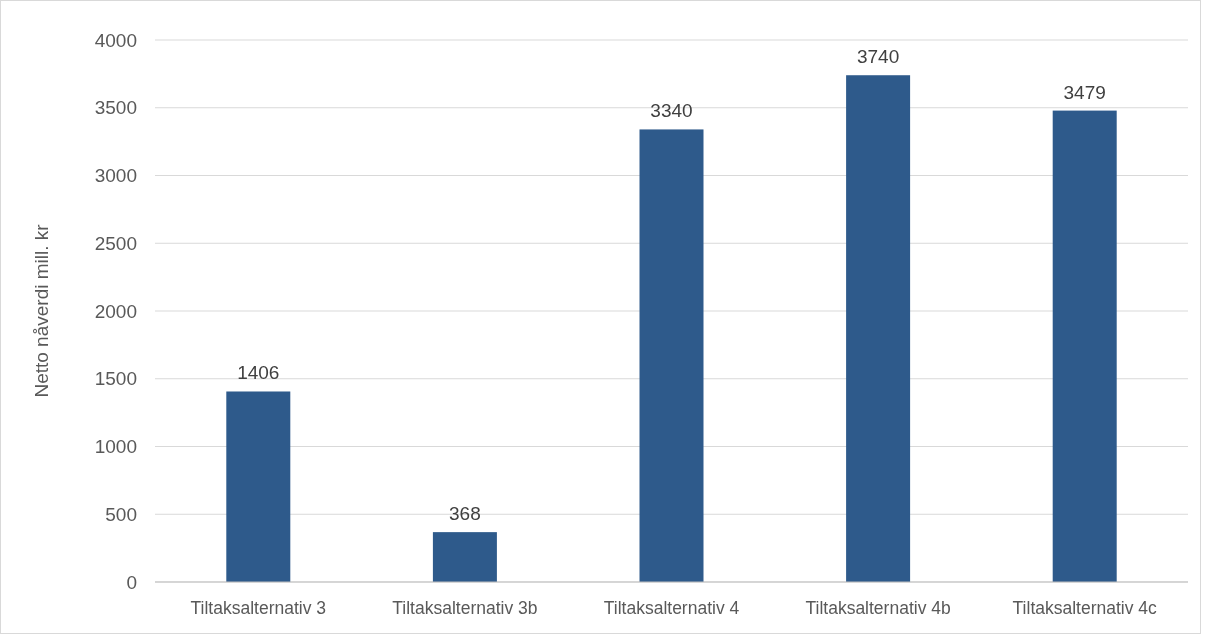  I want to click on y-tick-label: 1500, so click(115, 379).